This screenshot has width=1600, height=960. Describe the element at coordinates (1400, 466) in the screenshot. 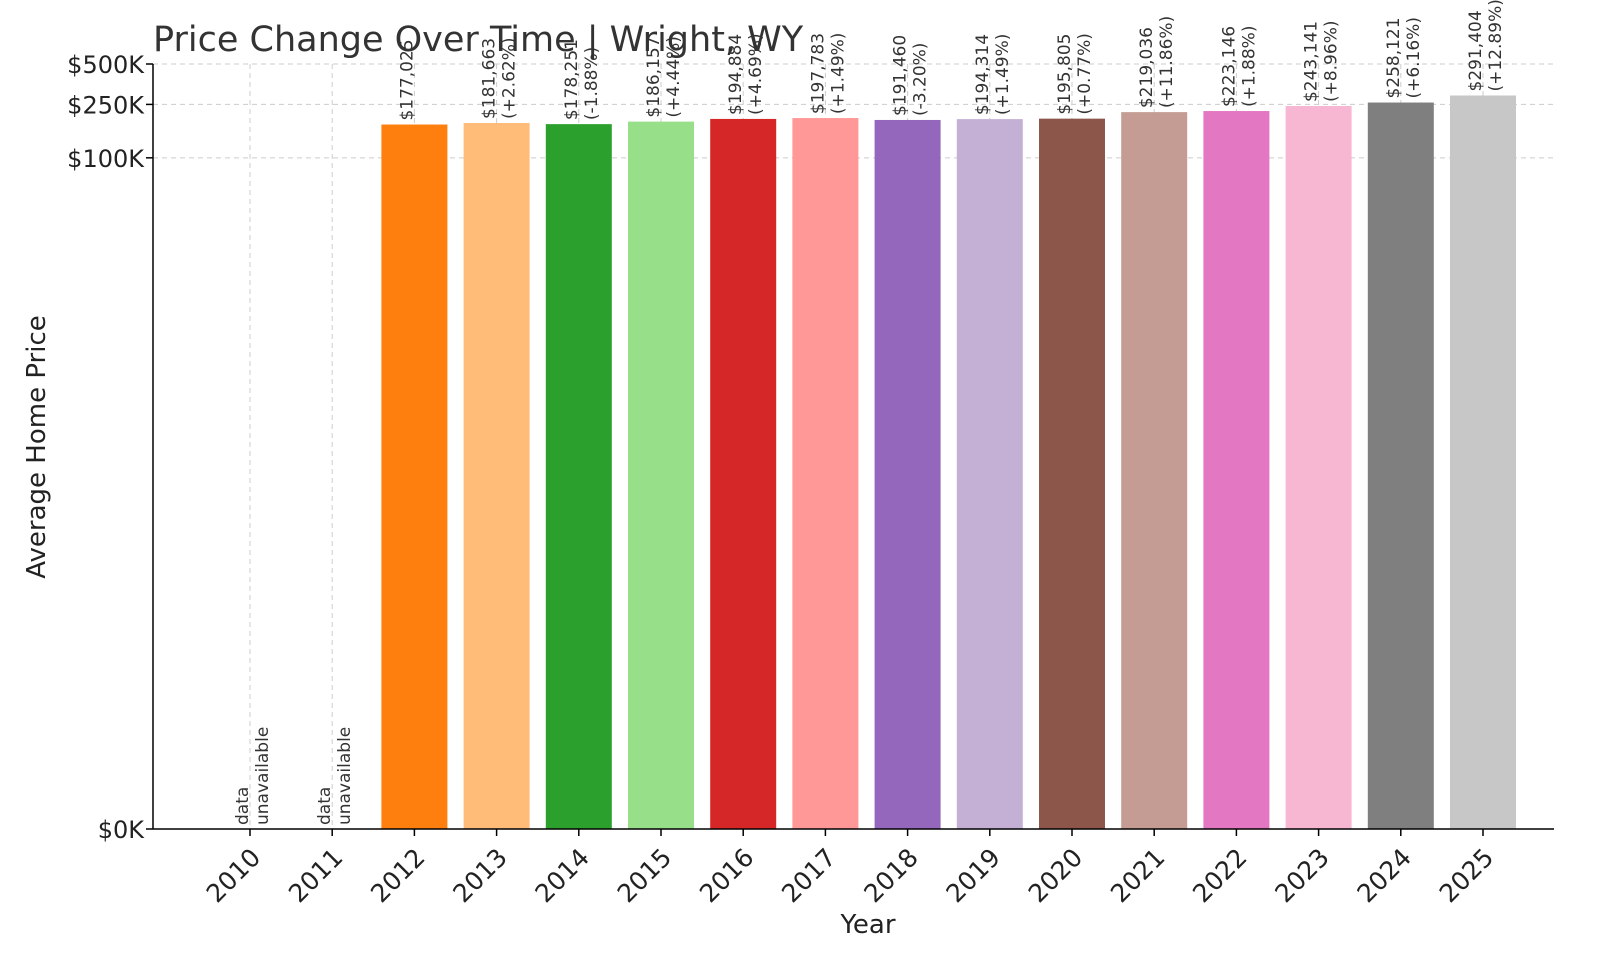

I see `bar-2024` at that location.